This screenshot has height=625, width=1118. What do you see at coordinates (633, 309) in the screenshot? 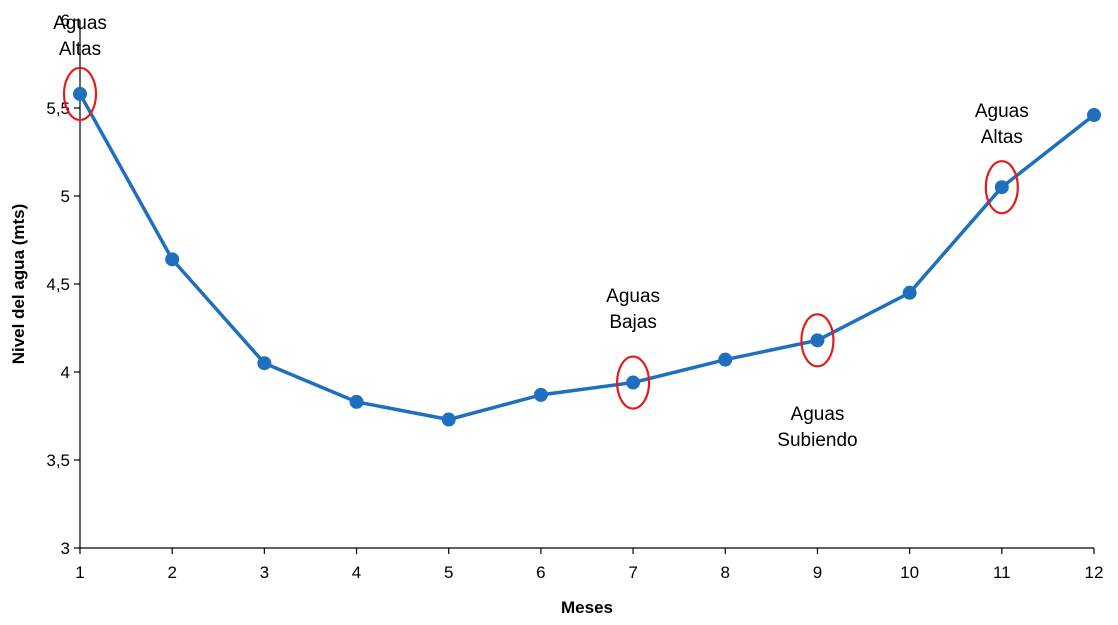
I see `annotation-label: Aguas Bajas` at bounding box center [633, 309].